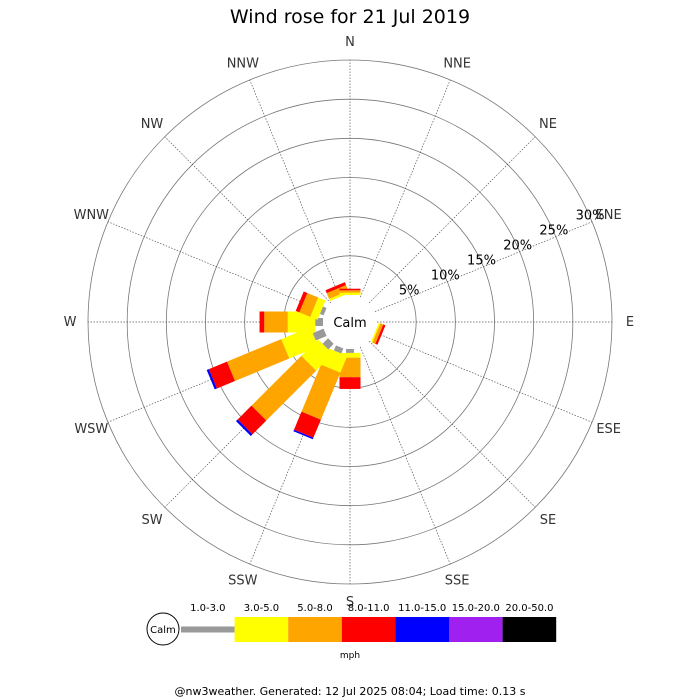  What do you see at coordinates (350, 383) in the screenshot?
I see `bar-segment-s-8.0-11.0` at bounding box center [350, 383].